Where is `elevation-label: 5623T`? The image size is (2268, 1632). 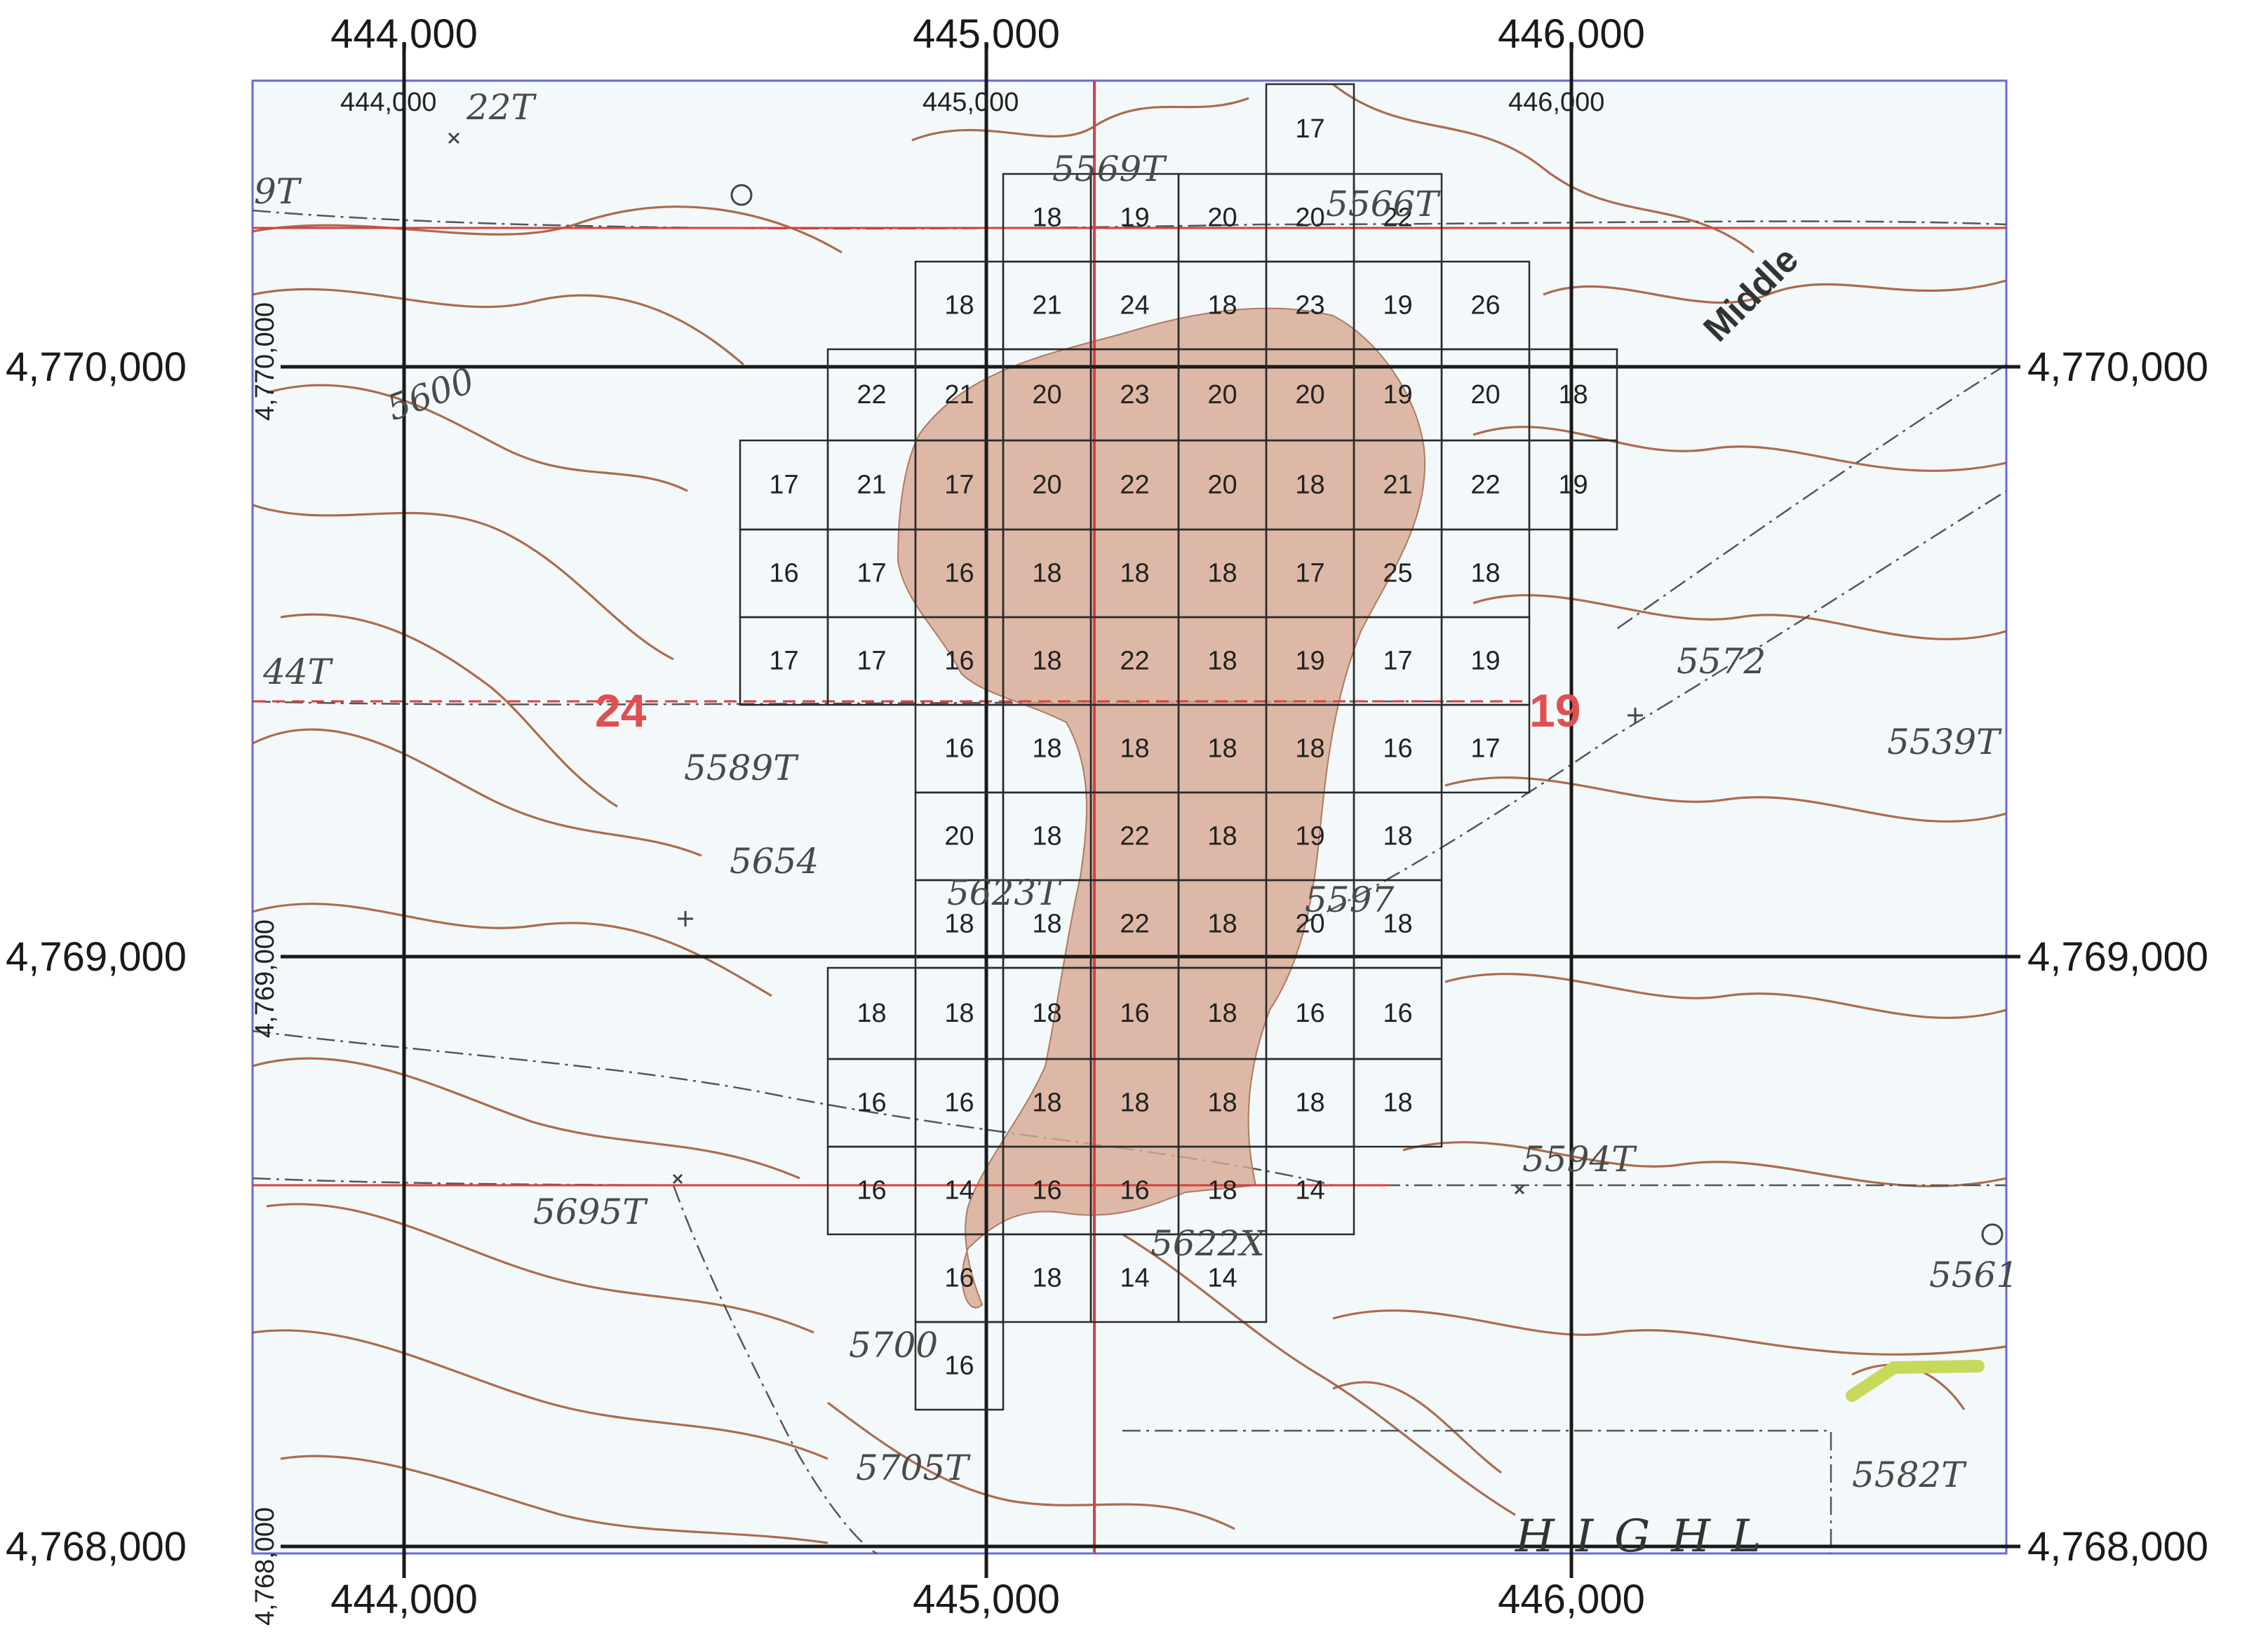
elevation-label: 5623T is located at coordinates (1004, 892).